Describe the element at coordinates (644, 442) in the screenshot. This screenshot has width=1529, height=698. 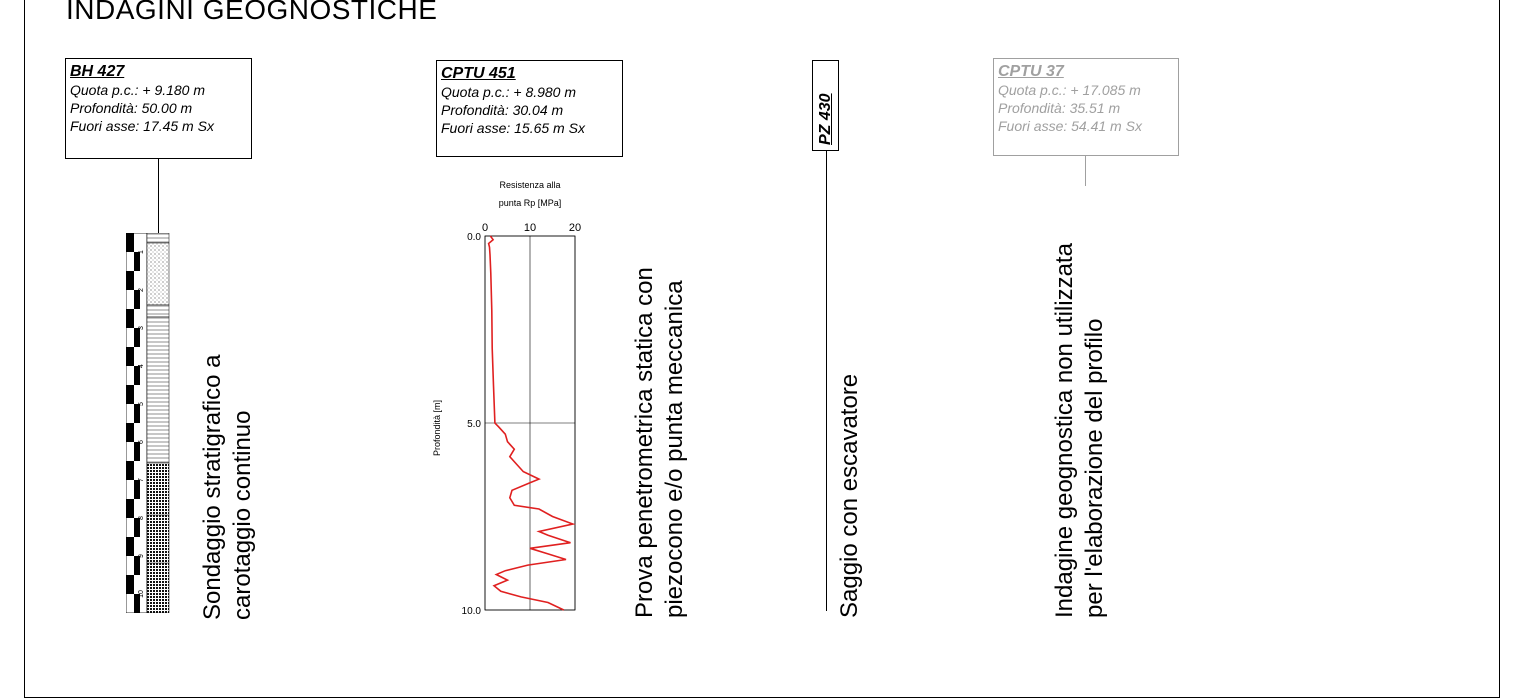
I see `cptu451-description-line-1: Prova penetrometrica statica con` at that location.